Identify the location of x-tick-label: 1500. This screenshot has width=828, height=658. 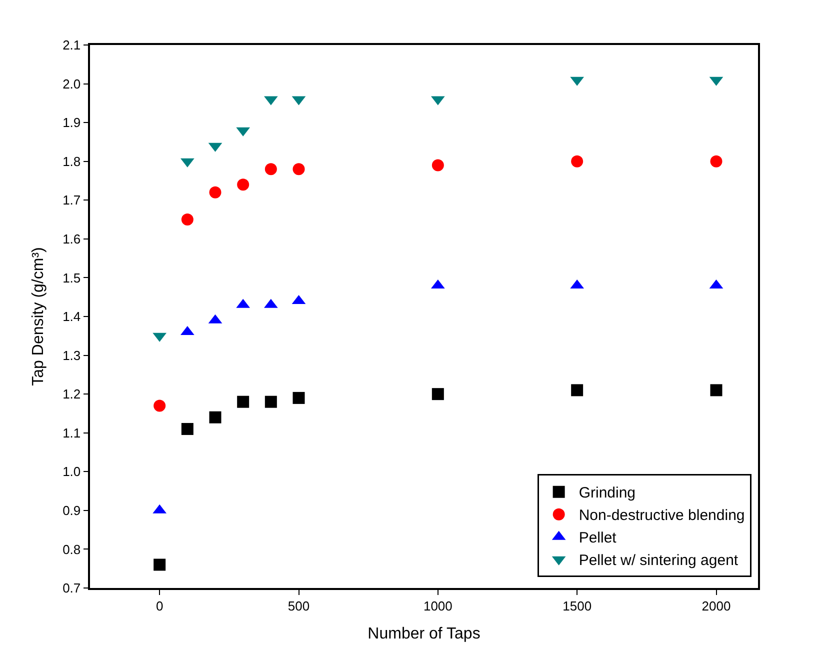
(577, 606).